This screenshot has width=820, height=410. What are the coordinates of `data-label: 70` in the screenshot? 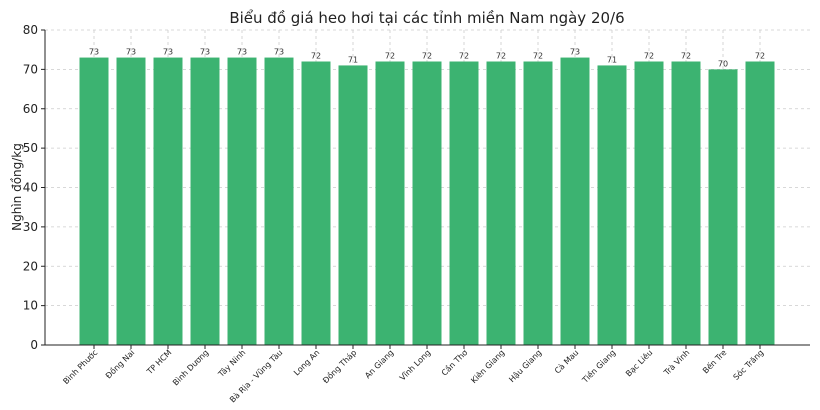 It's located at (723, 63).